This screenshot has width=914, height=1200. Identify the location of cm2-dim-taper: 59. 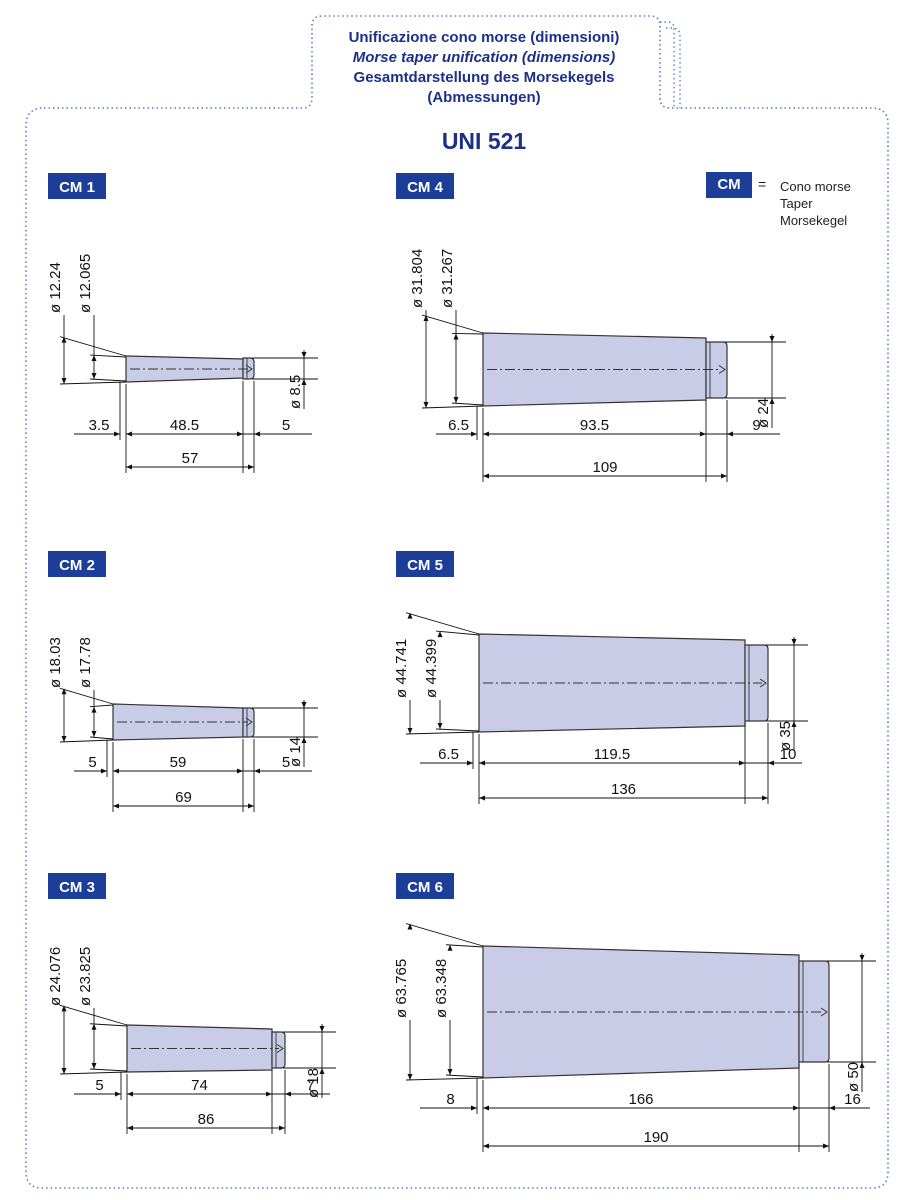
(178, 762).